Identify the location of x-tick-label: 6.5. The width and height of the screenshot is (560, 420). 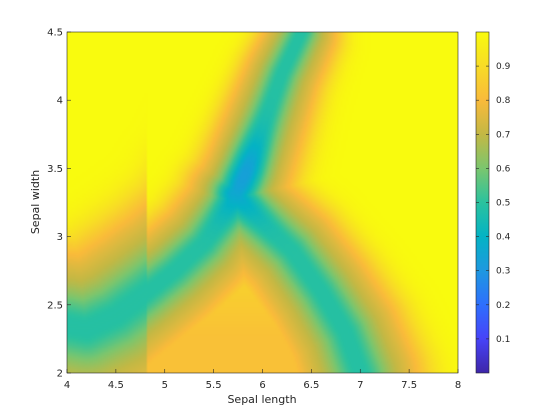
(311, 385).